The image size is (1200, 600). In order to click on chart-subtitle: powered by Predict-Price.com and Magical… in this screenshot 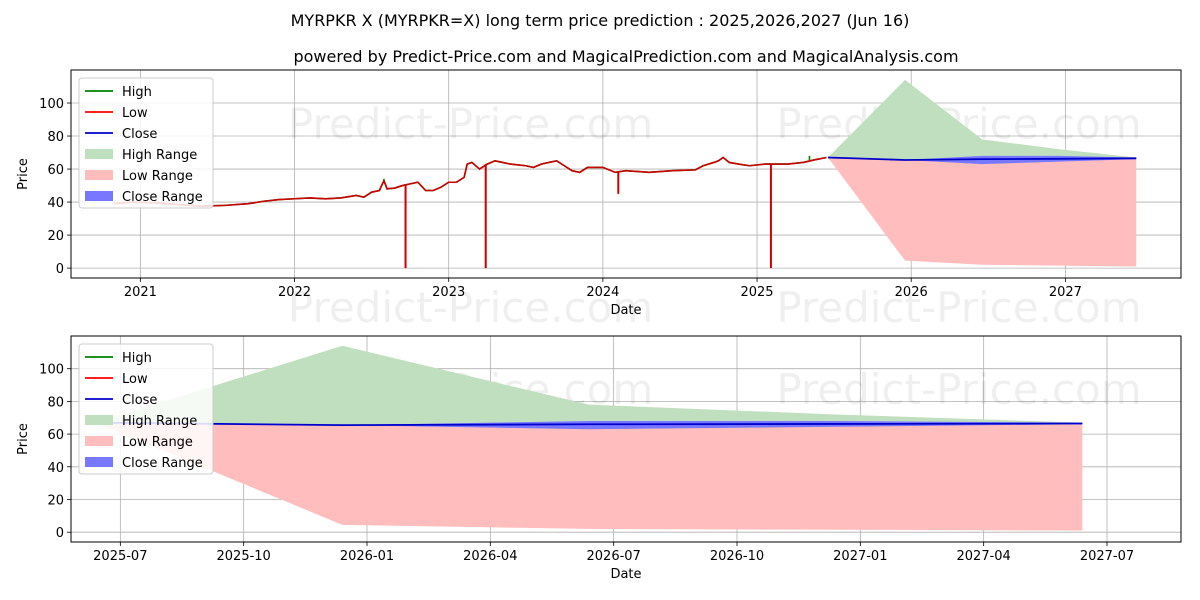, I will do `click(625, 56)`.